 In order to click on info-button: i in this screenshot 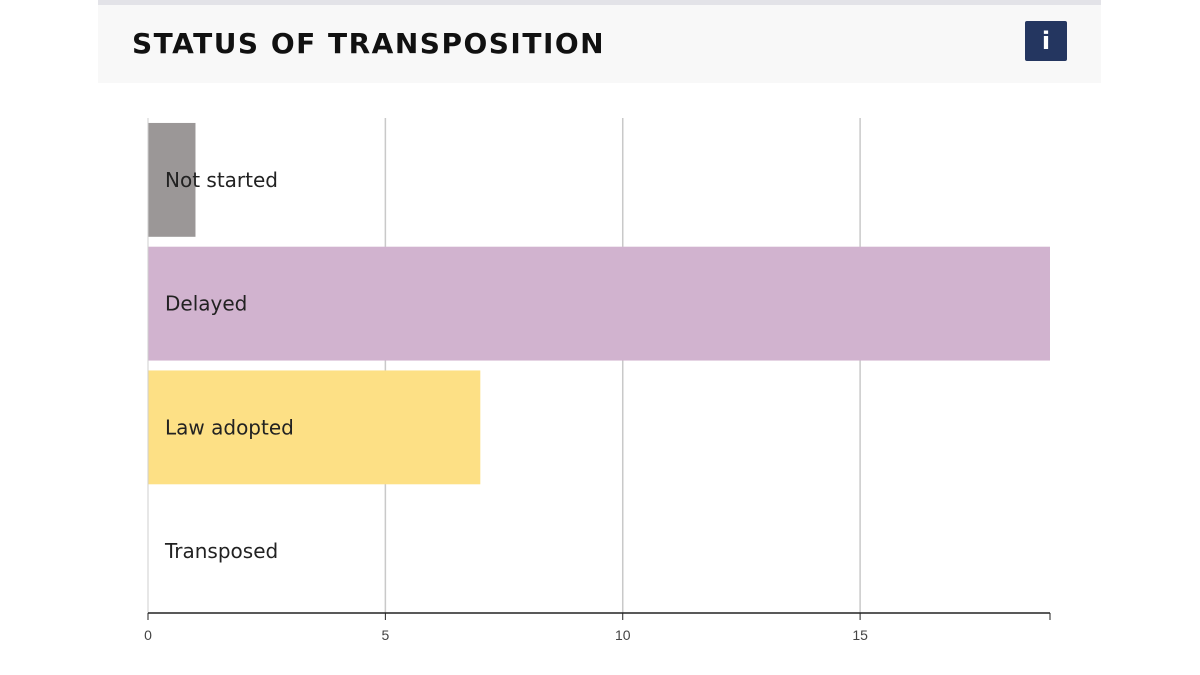, I will do `click(1046, 41)`.